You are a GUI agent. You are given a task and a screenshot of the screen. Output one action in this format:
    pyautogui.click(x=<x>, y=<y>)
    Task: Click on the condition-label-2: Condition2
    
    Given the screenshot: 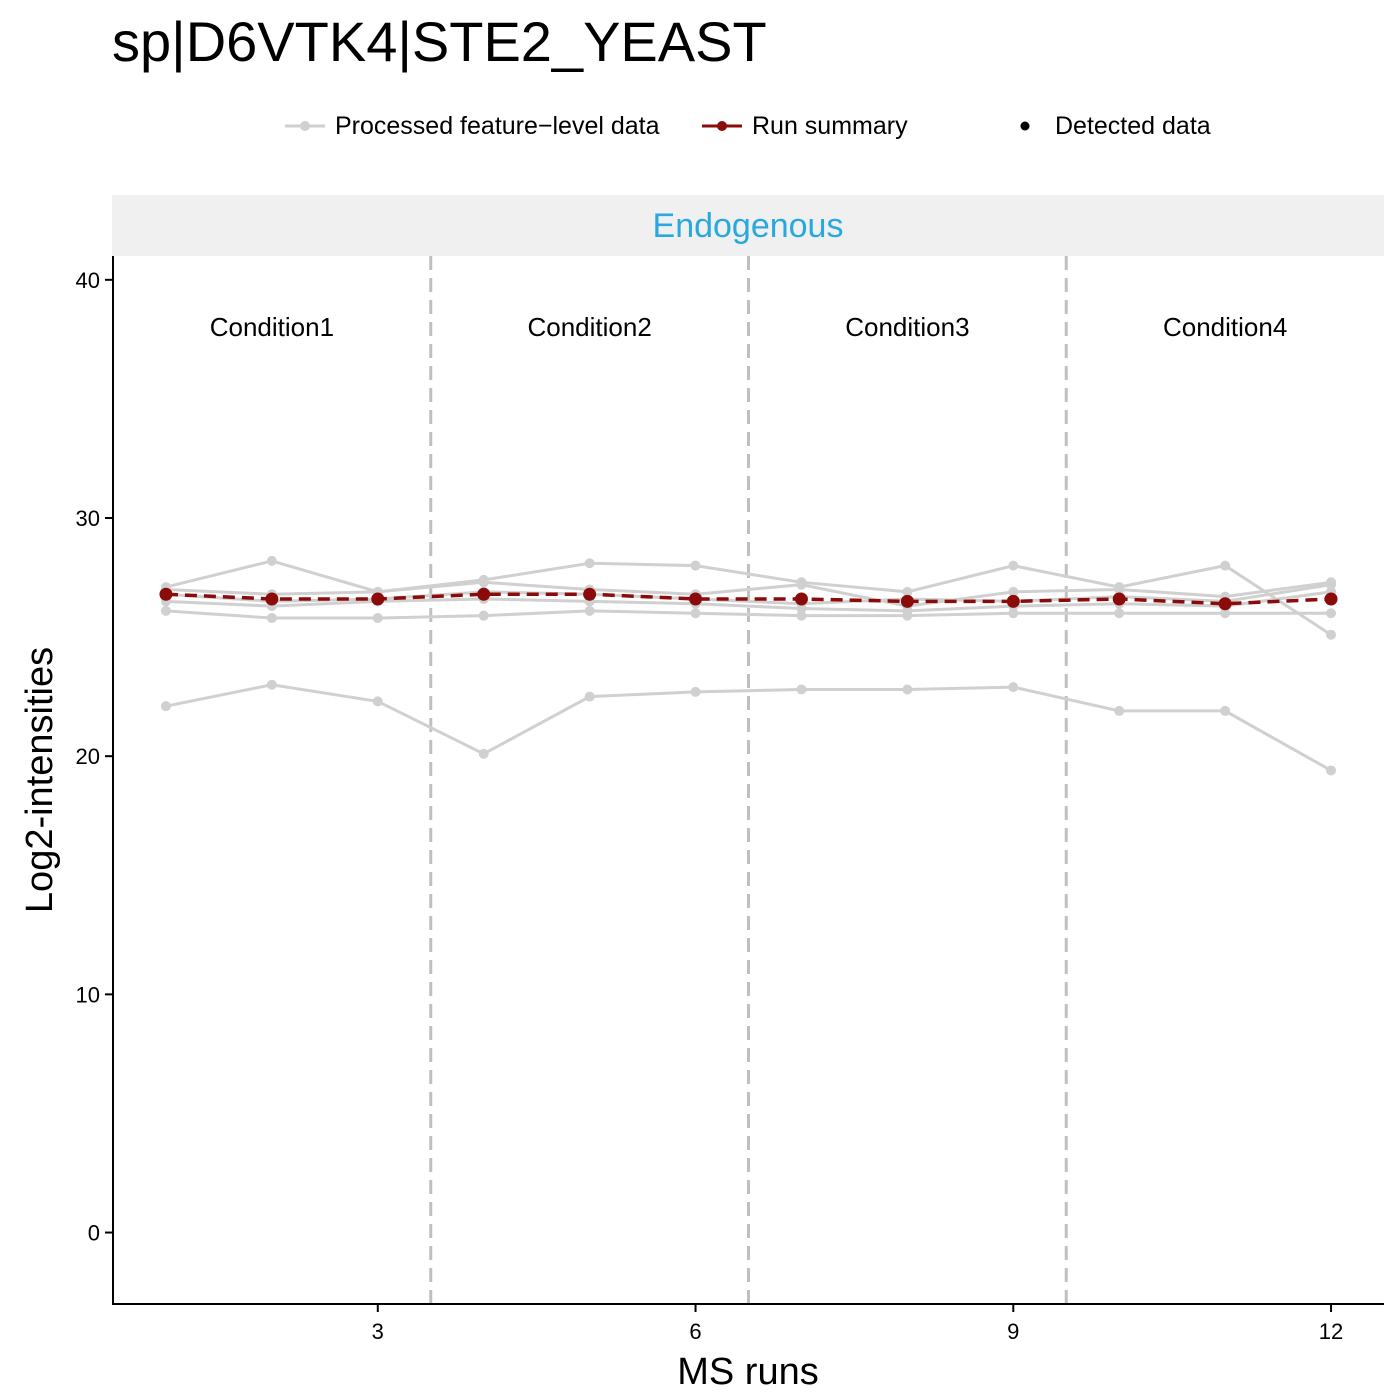 What is the action you would take?
    pyautogui.click(x=589, y=327)
    